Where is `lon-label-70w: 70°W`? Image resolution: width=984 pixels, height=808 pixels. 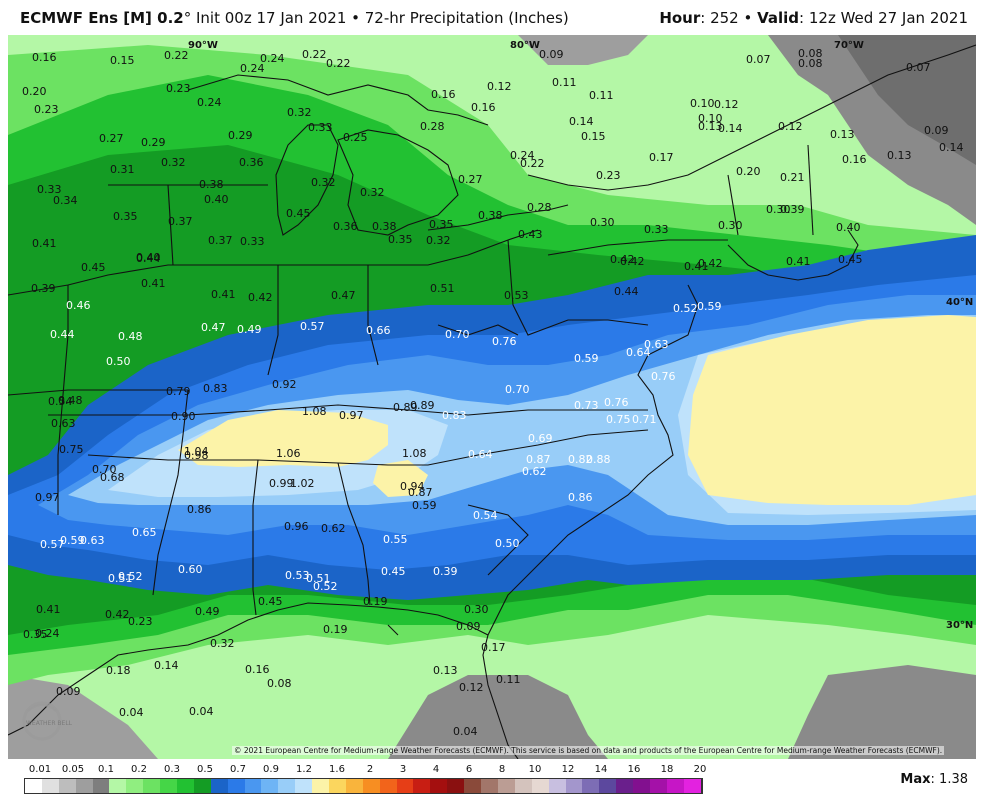
lon-label-70w: 70°W is located at coordinates (849, 45).